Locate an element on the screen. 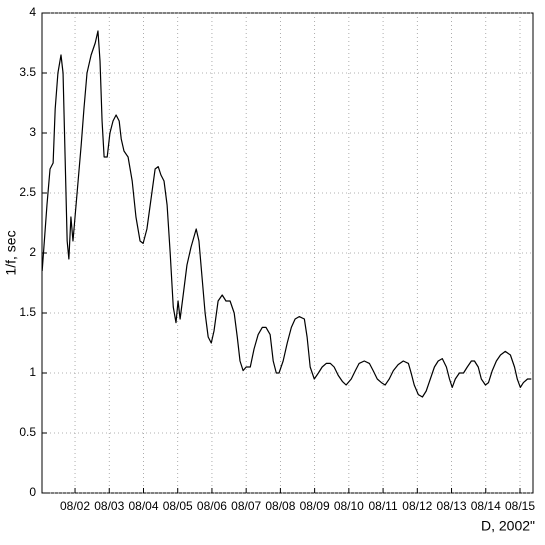  x-tick-label: 08/11 is located at coordinates (383, 506).